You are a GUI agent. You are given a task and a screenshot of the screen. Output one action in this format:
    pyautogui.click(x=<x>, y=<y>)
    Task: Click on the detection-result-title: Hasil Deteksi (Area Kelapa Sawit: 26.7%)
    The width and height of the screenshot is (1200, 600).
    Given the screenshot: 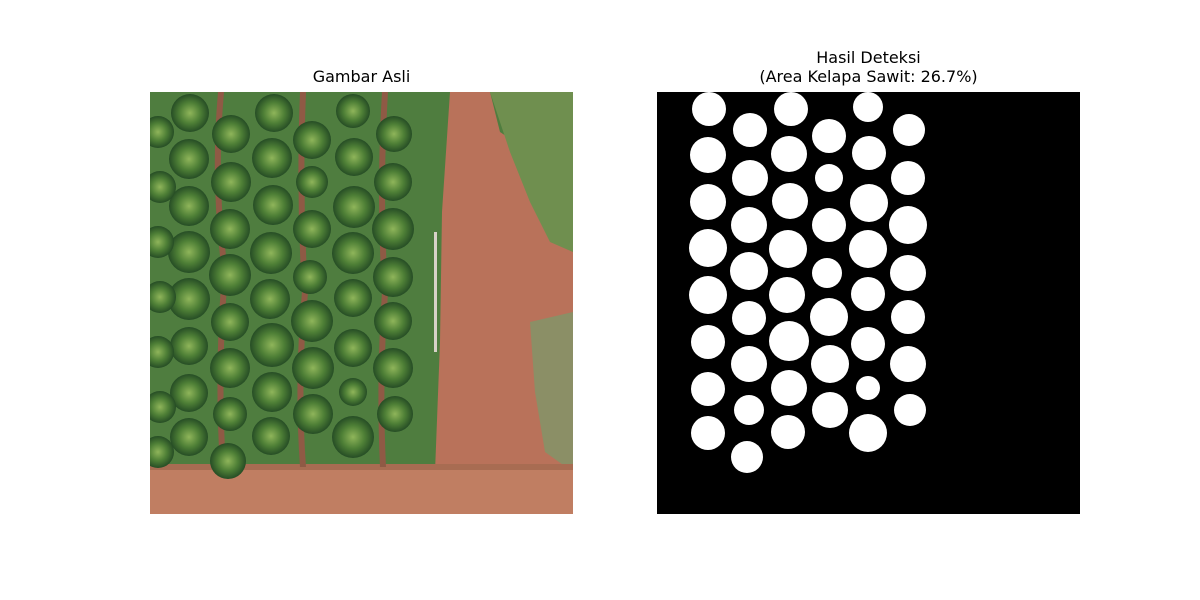 What is the action you would take?
    pyautogui.click(x=868, y=67)
    